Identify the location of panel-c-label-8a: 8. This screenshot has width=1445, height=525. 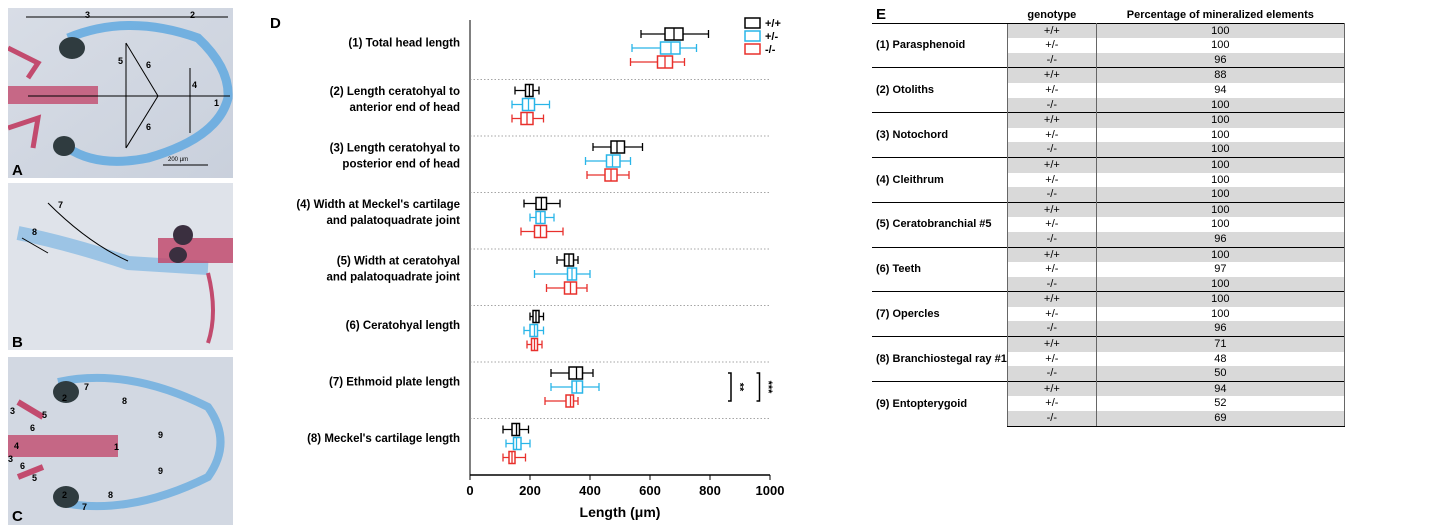
(125, 401).